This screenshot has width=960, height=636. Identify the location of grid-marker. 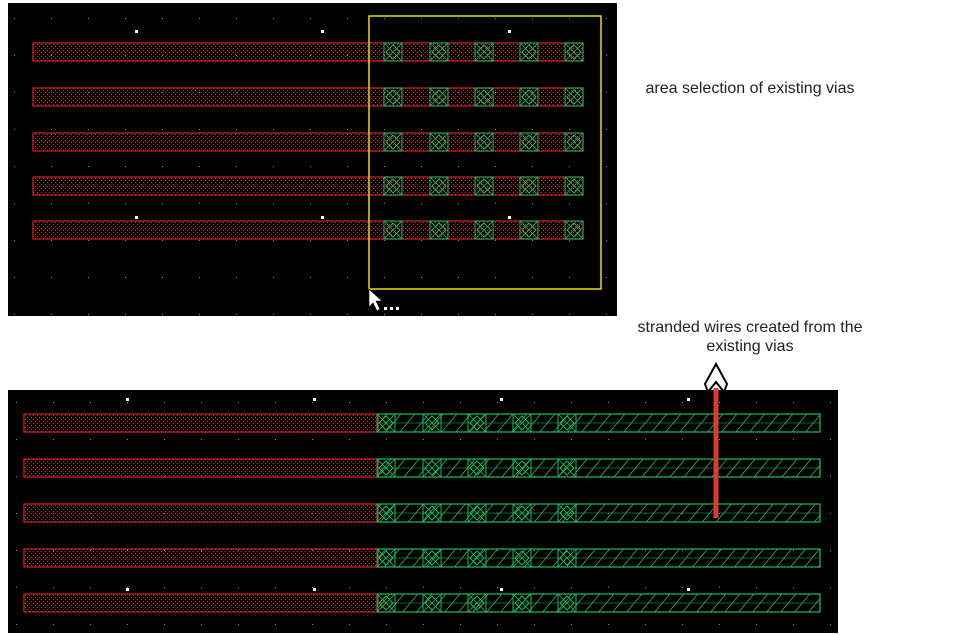
(688, 589).